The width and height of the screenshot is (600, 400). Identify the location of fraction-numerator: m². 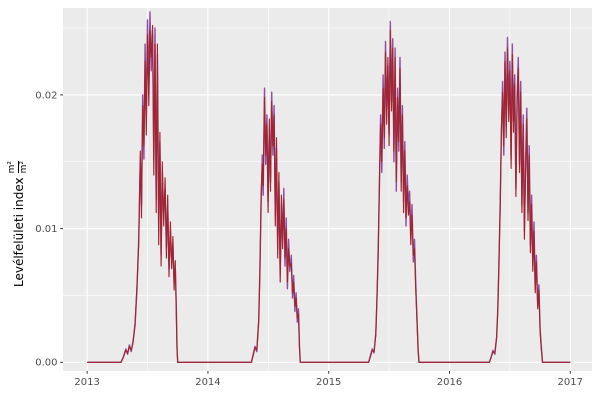
(12, 167).